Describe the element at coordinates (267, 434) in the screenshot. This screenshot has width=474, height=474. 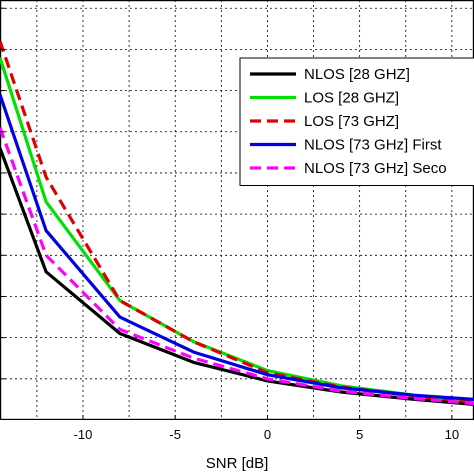
I see `x-tick-label: 0` at that location.